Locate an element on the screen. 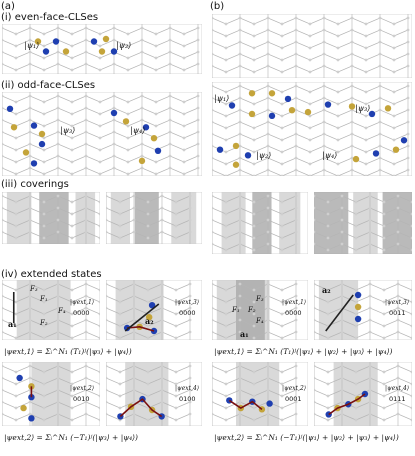 This screenshot has height=456, width=415. section-extended: (iv) extended states is located at coordinates (51, 274).